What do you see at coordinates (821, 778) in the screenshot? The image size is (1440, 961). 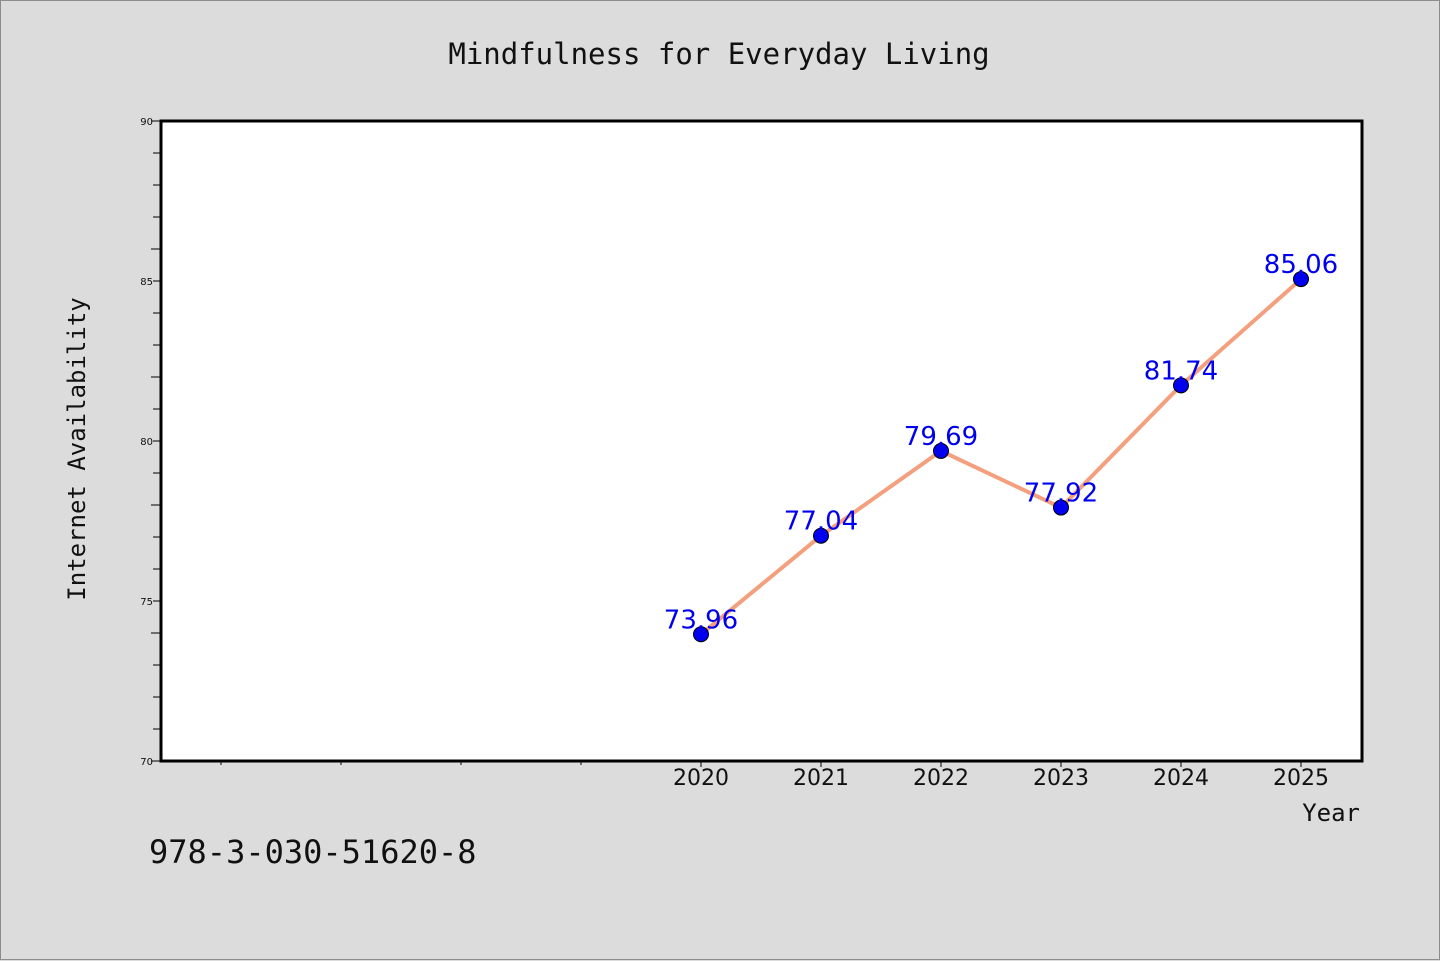 I see `x-tick-label: 2021` at bounding box center [821, 778].